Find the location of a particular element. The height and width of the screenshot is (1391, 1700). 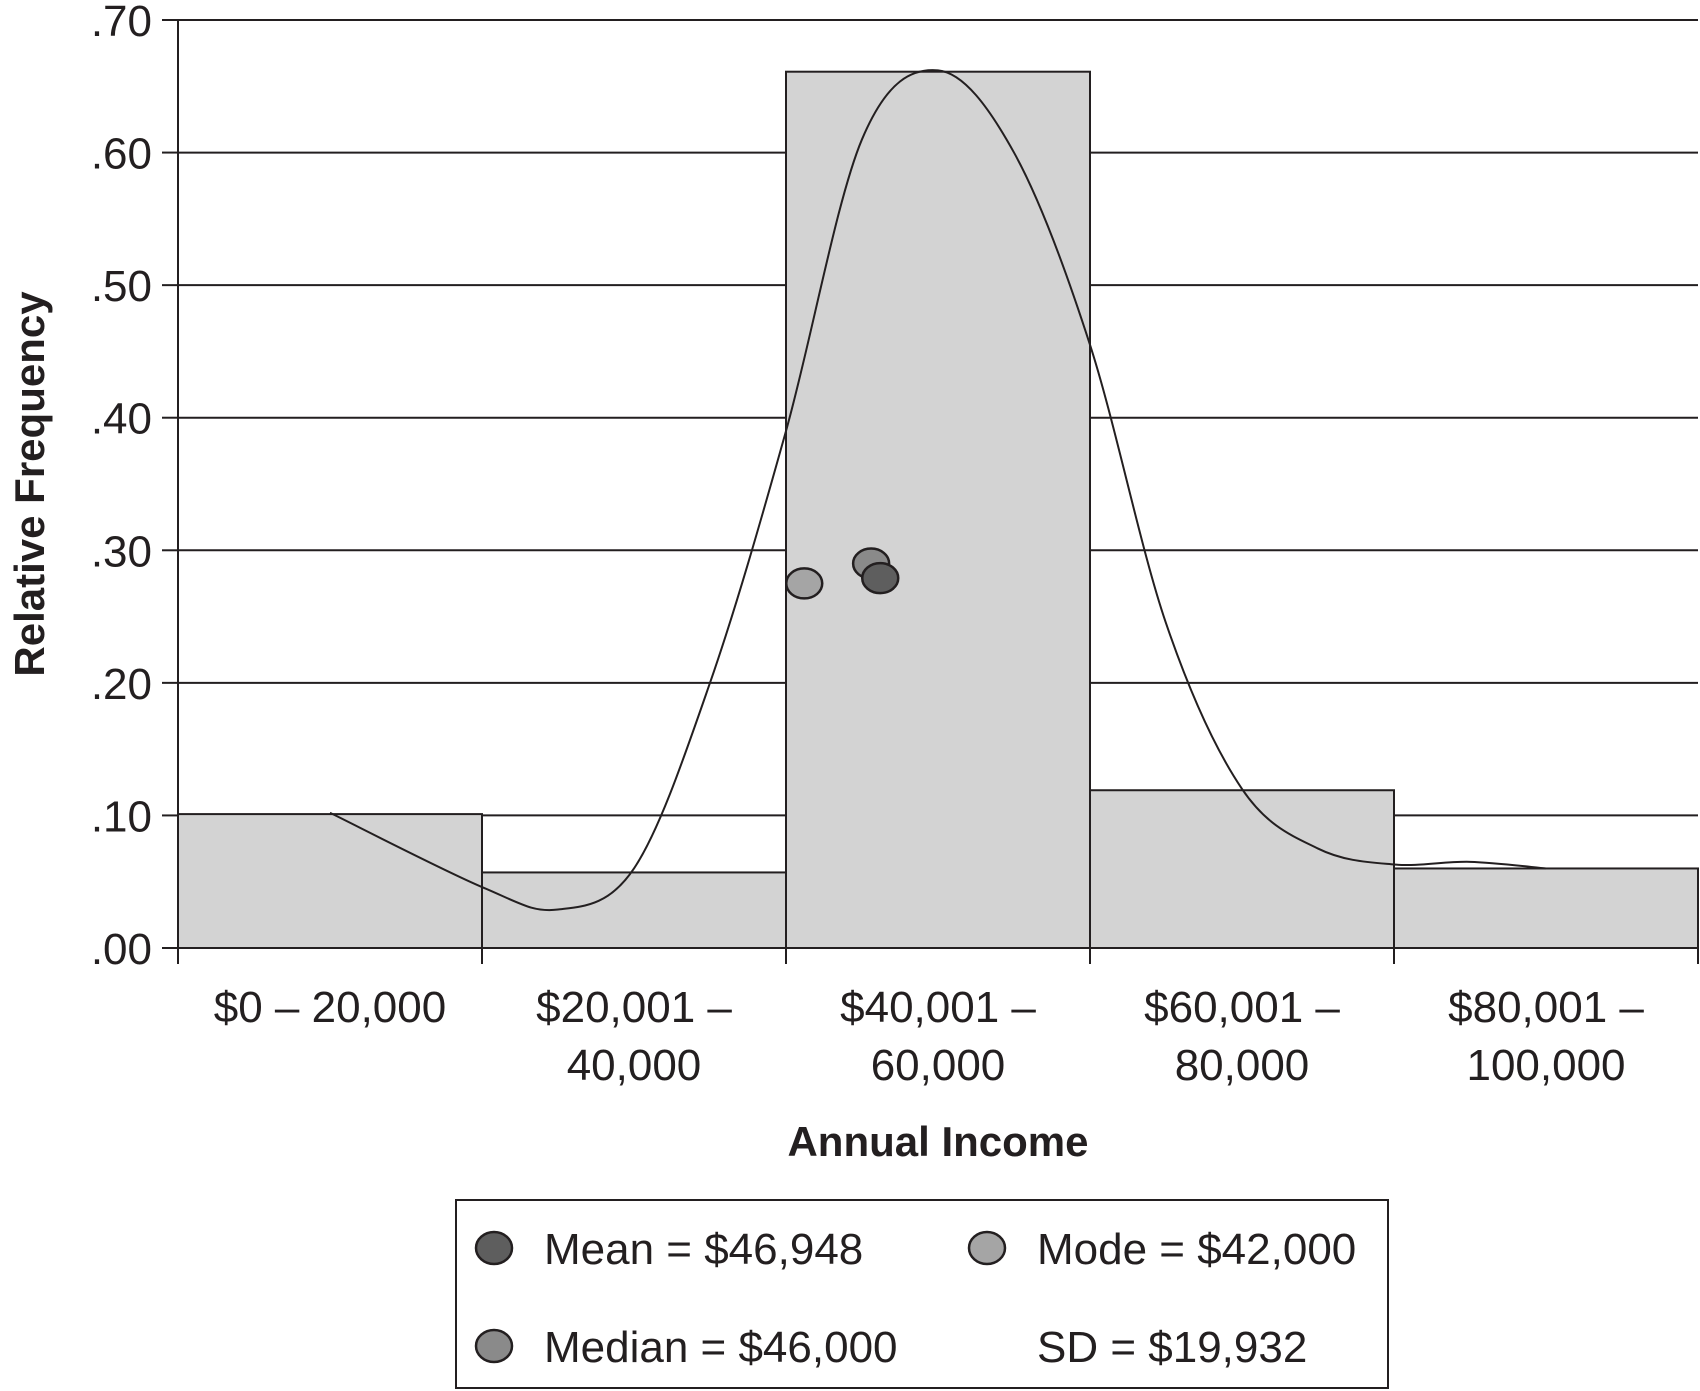

legend-label: Mean = $46,948 is located at coordinates (703, 1249).